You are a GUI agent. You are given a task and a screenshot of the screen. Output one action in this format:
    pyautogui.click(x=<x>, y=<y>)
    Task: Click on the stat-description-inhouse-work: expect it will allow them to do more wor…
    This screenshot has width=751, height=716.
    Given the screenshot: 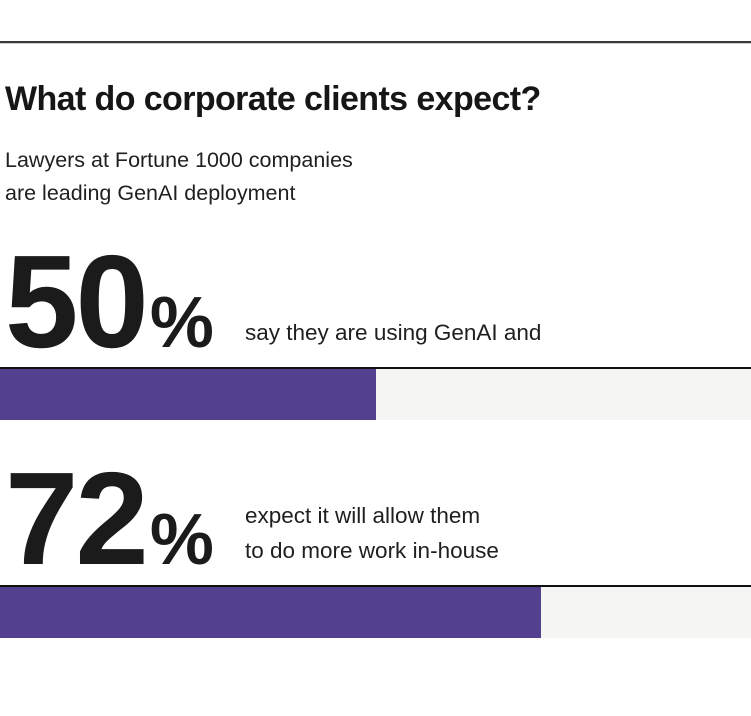 What is the action you would take?
    pyautogui.click(x=372, y=533)
    